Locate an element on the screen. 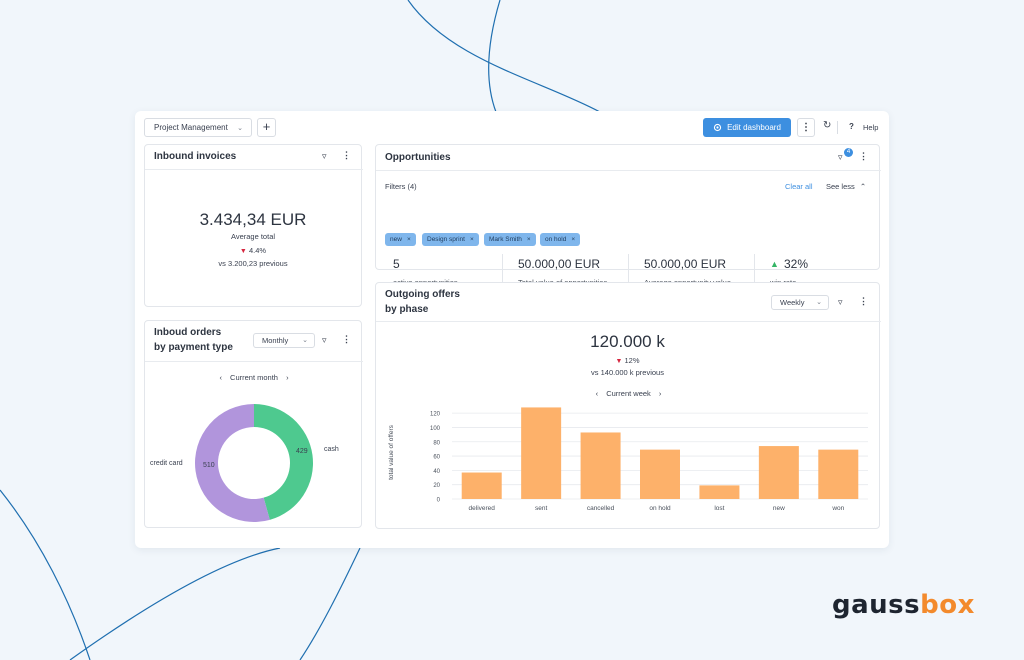 The height and width of the screenshot is (660, 1024). project-select-label: Project Management is located at coordinates (191, 127).